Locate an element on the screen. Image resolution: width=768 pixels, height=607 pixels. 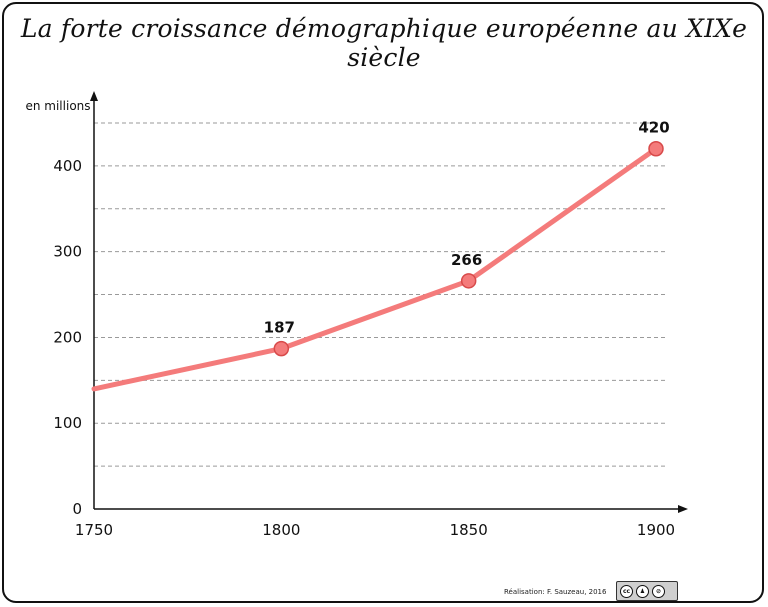
y-tick-label-200: 200 is located at coordinates (67, 337).